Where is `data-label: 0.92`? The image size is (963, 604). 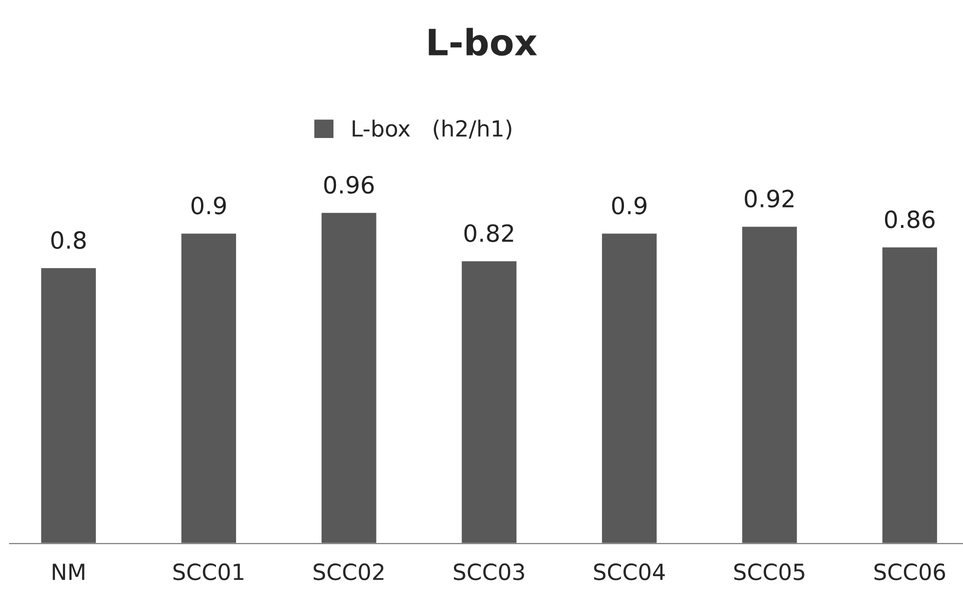
data-label: 0.92 is located at coordinates (769, 199).